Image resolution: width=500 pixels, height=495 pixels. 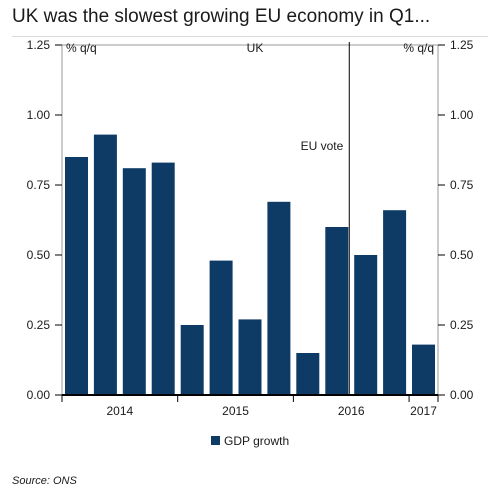 What do you see at coordinates (395, 302) in the screenshot?
I see `bar-2016-q4` at bounding box center [395, 302].